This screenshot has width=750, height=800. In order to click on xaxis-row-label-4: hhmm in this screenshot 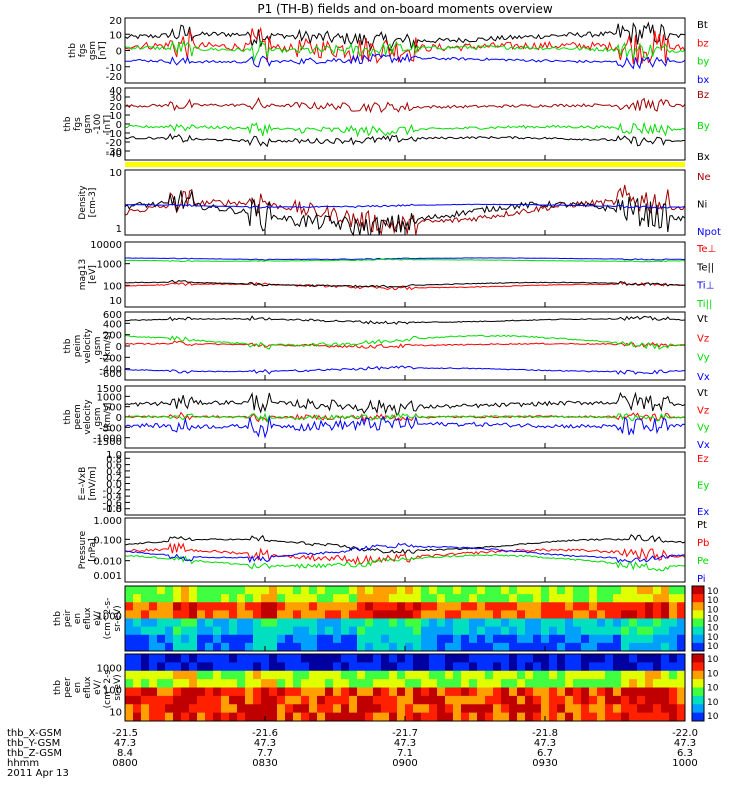, I will do `click(23, 763)`.